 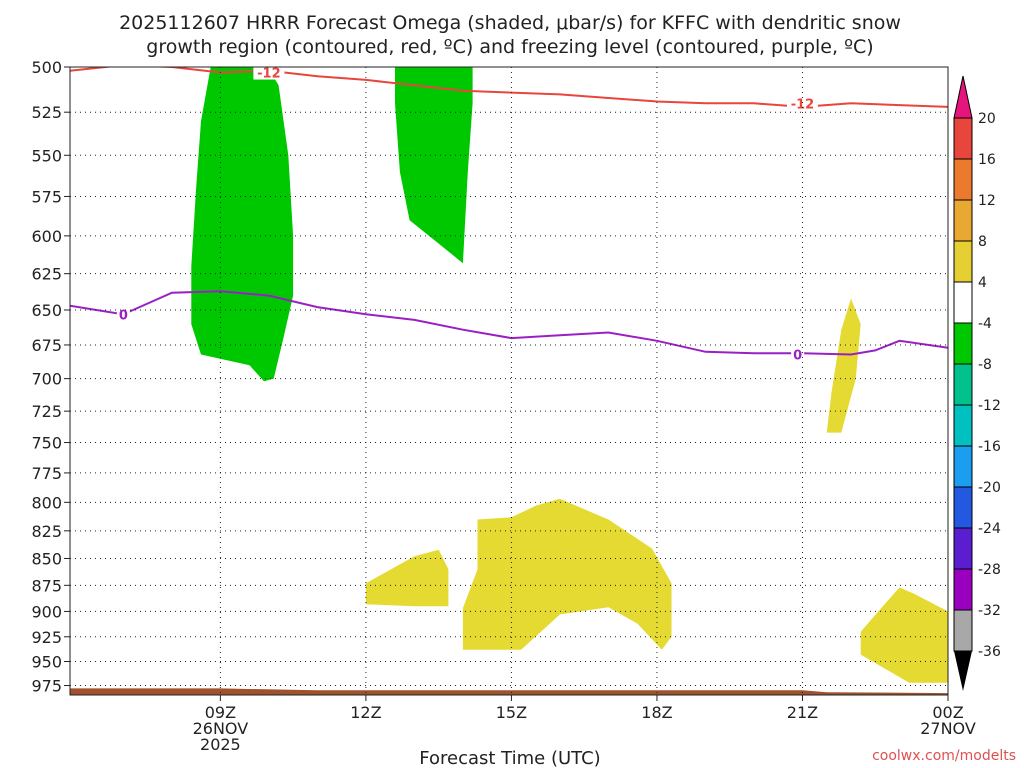 What do you see at coordinates (989, 570) in the screenshot?
I see `colorbar-label-12: -28` at bounding box center [989, 570].